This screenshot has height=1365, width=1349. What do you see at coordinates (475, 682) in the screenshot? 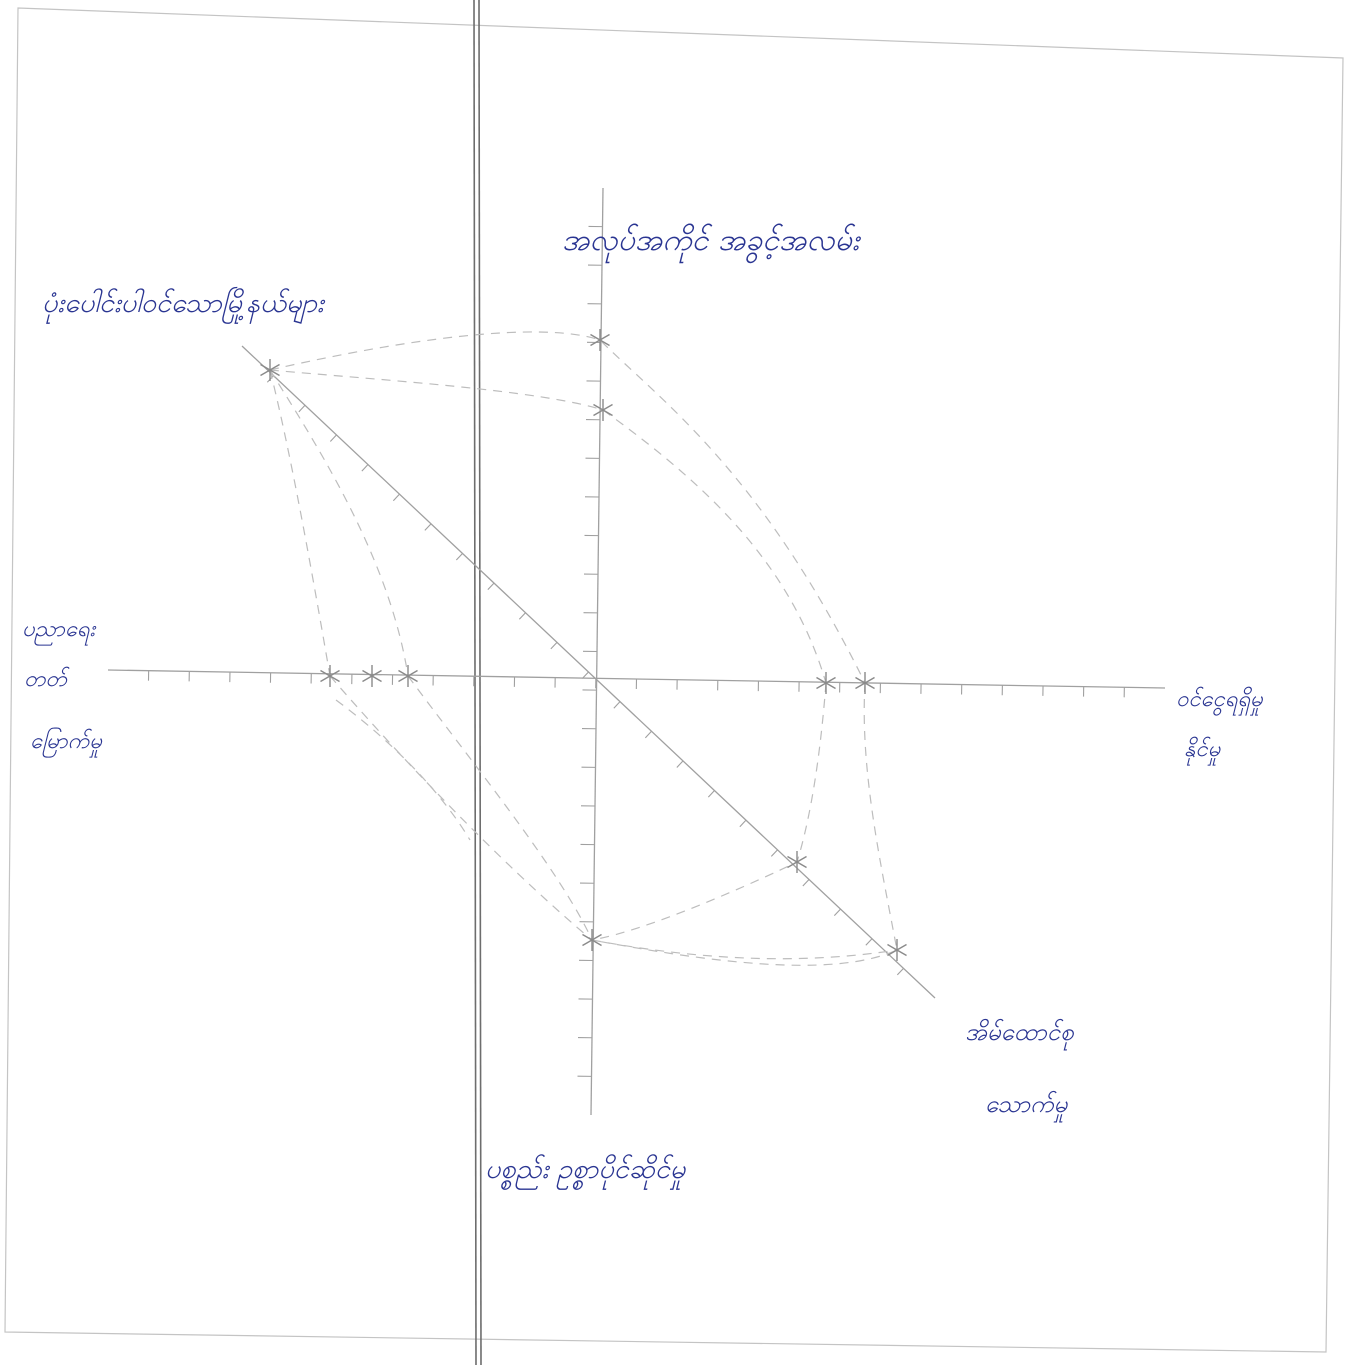
I see `margin-line` at bounding box center [475, 682].